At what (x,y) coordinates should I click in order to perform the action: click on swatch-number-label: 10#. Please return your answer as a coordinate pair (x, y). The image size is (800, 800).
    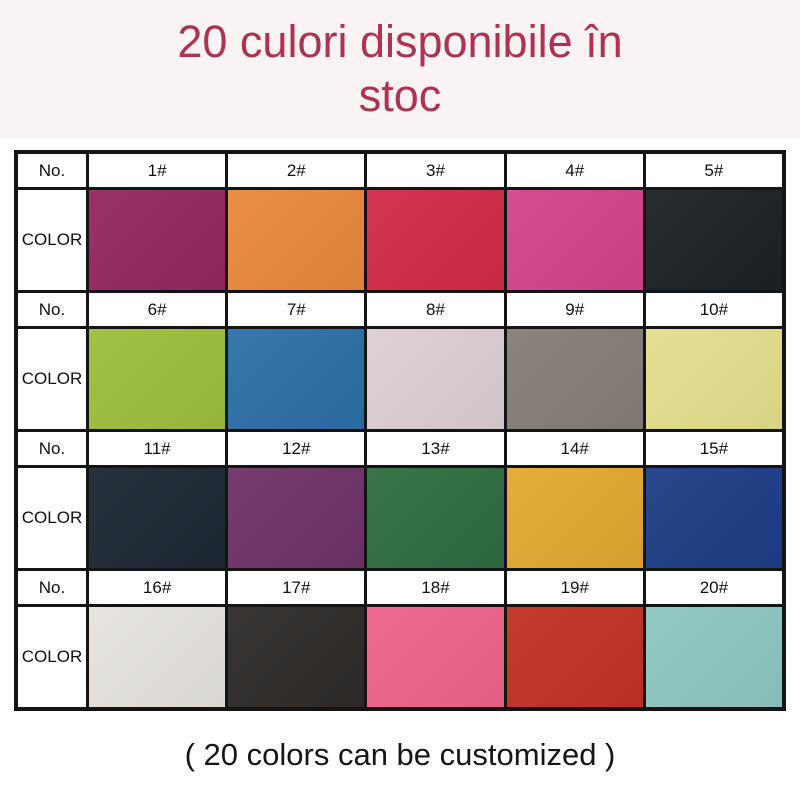
    Looking at the image, I should click on (713, 309).